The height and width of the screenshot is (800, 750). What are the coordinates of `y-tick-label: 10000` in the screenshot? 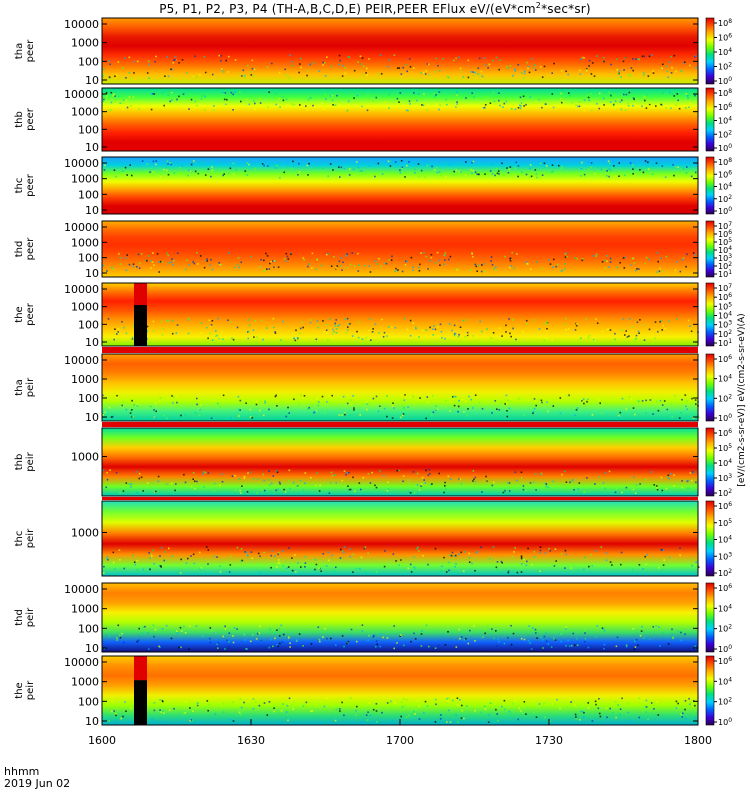 It's located at (81, 662).